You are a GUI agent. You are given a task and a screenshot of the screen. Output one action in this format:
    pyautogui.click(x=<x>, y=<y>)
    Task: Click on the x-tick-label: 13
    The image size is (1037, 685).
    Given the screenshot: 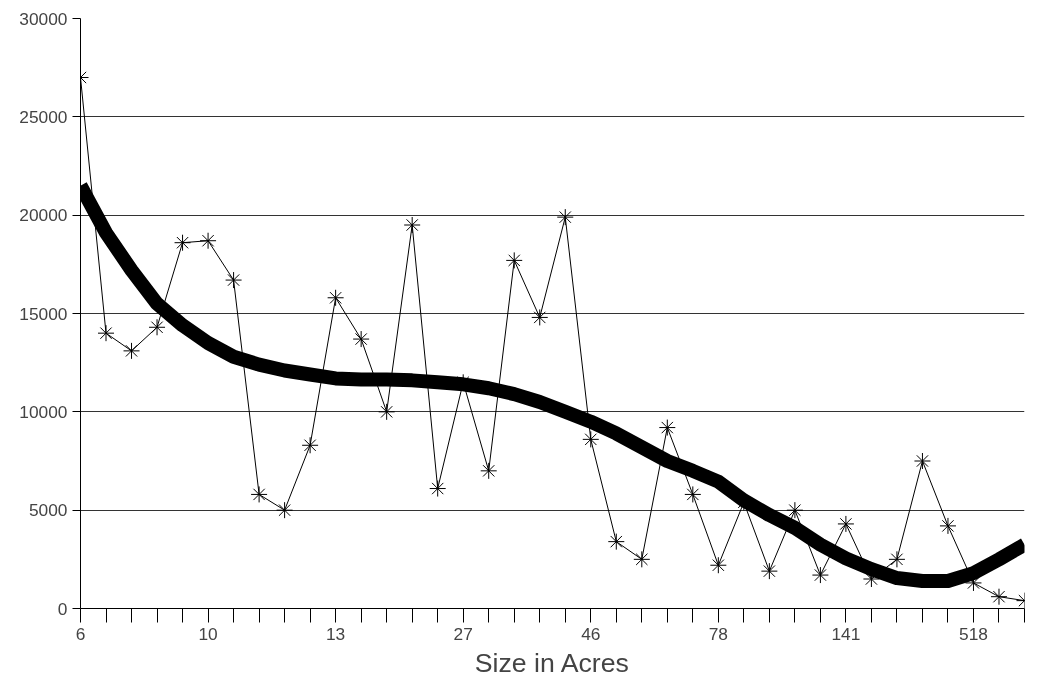 What is the action you would take?
    pyautogui.click(x=336, y=633)
    